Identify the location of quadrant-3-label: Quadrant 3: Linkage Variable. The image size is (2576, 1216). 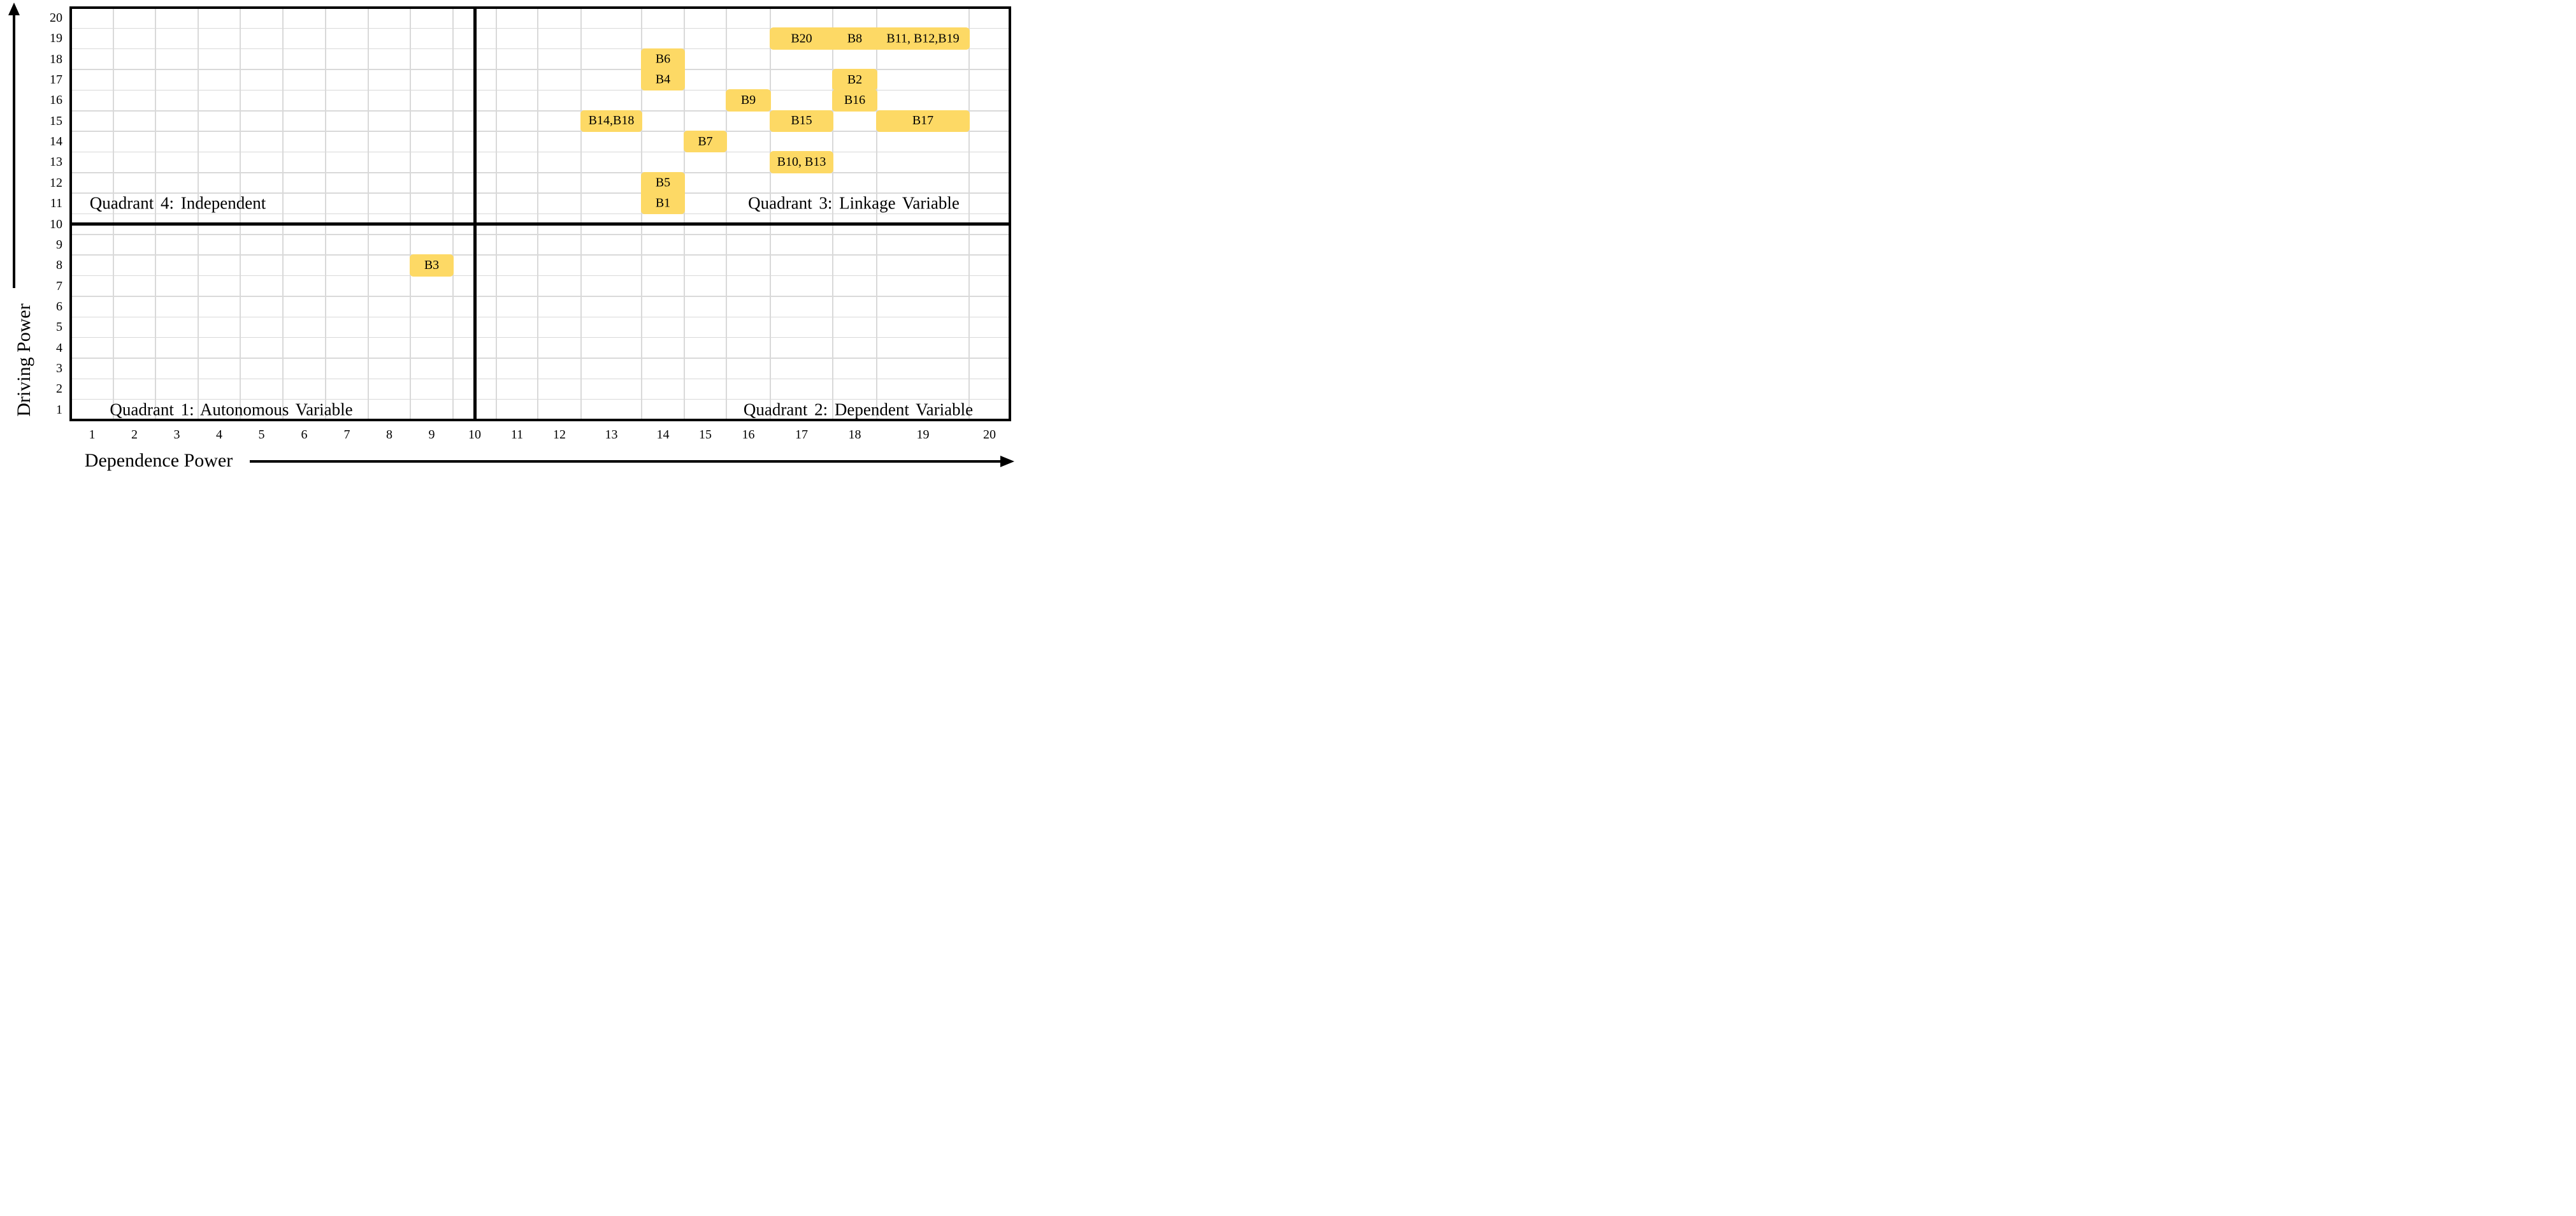
(854, 203).